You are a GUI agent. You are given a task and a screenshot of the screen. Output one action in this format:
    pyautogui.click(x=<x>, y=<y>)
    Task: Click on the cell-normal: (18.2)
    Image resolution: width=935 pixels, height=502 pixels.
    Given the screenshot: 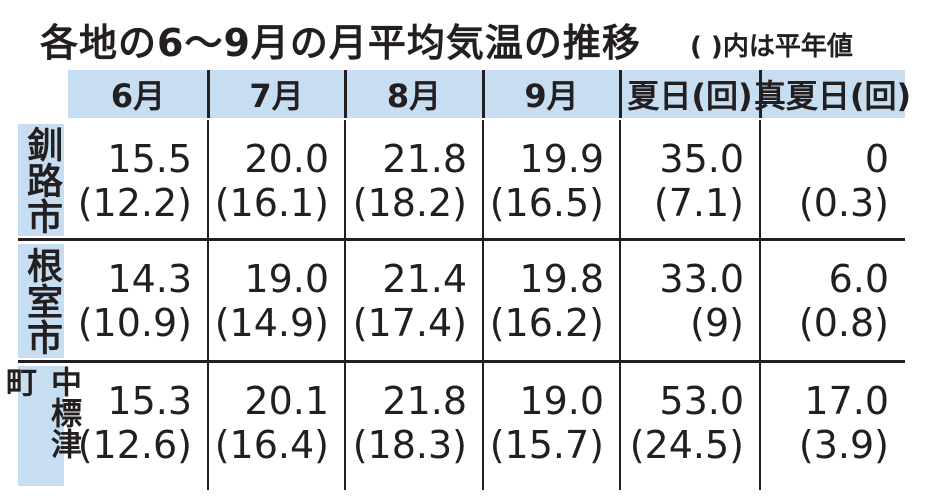 What is the action you would take?
    pyautogui.click(x=409, y=203)
    